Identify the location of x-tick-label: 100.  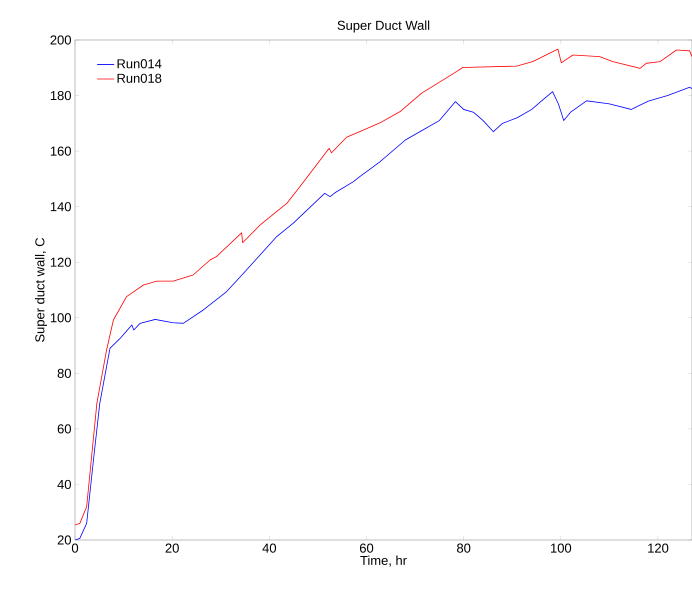
(561, 548).